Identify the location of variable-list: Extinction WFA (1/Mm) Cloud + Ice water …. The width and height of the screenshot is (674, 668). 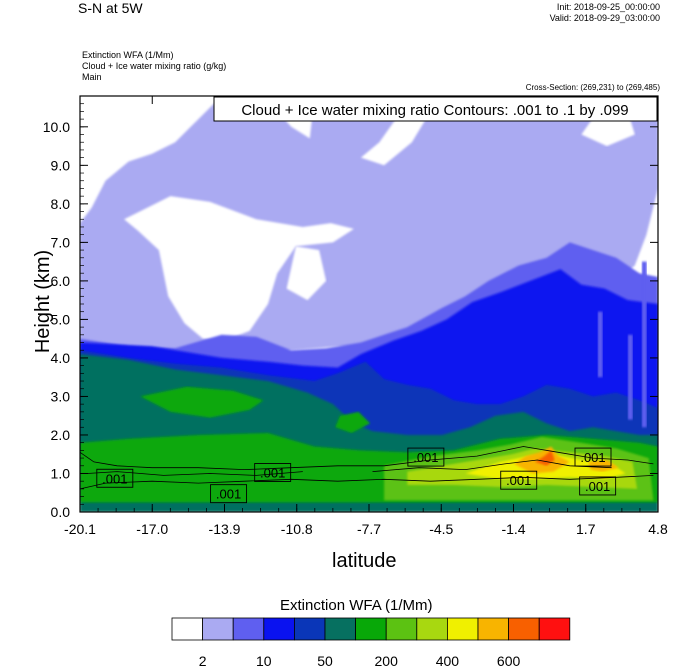
(154, 66).